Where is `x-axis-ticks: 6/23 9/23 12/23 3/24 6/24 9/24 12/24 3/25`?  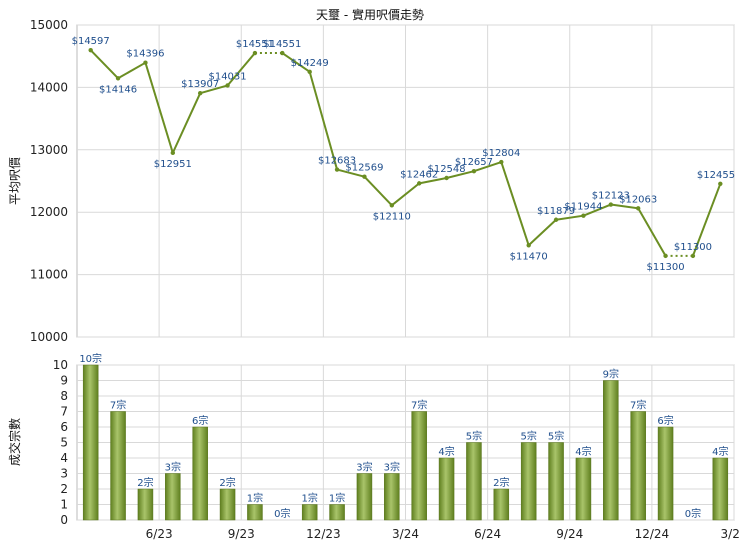 x-axis-ticks: 6/23 9/23 12/23 3/24 6/24 9/24 12/24 3/25 is located at coordinates (443, 534).